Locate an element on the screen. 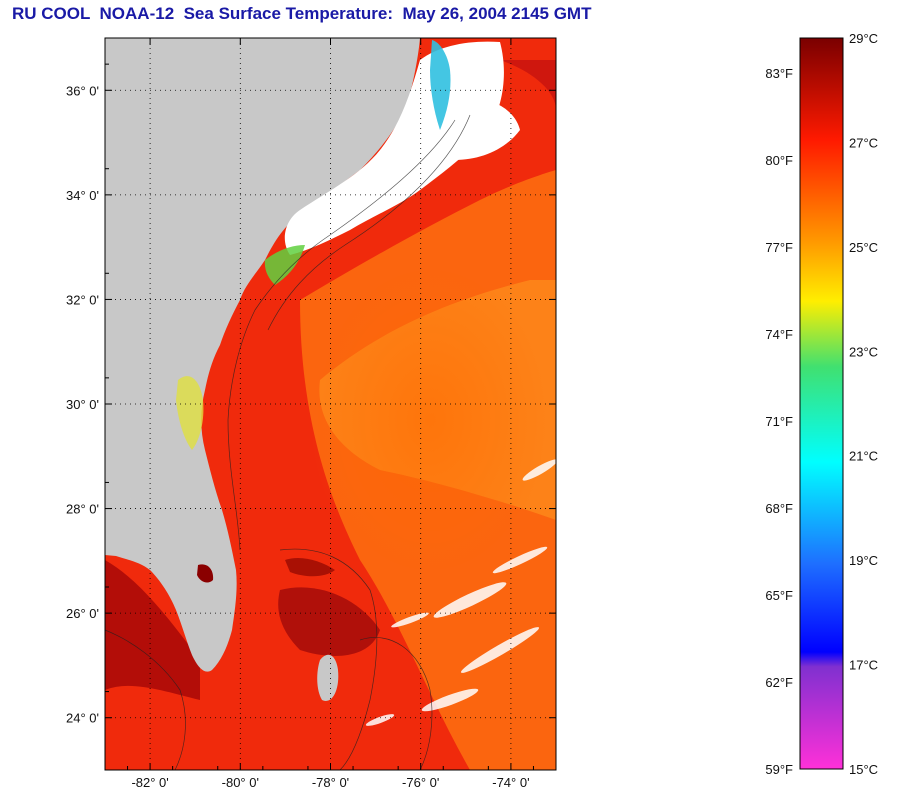 Image resolution: width=897 pixels, height=793 pixels. fahrenheit-label: 83°F is located at coordinates (779, 73).